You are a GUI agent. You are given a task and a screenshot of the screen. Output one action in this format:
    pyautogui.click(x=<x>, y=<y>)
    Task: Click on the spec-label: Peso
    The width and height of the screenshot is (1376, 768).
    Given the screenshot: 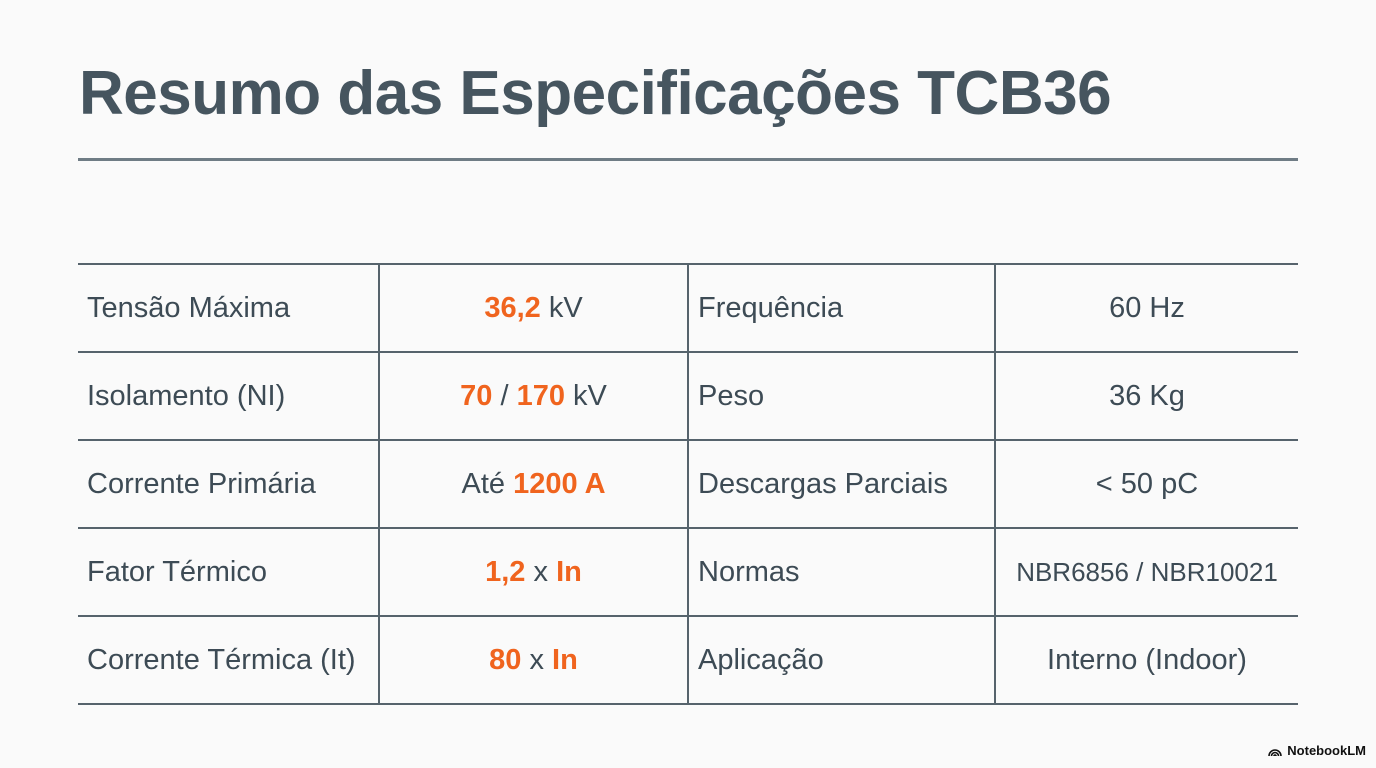 What is the action you would take?
    pyautogui.click(x=841, y=396)
    